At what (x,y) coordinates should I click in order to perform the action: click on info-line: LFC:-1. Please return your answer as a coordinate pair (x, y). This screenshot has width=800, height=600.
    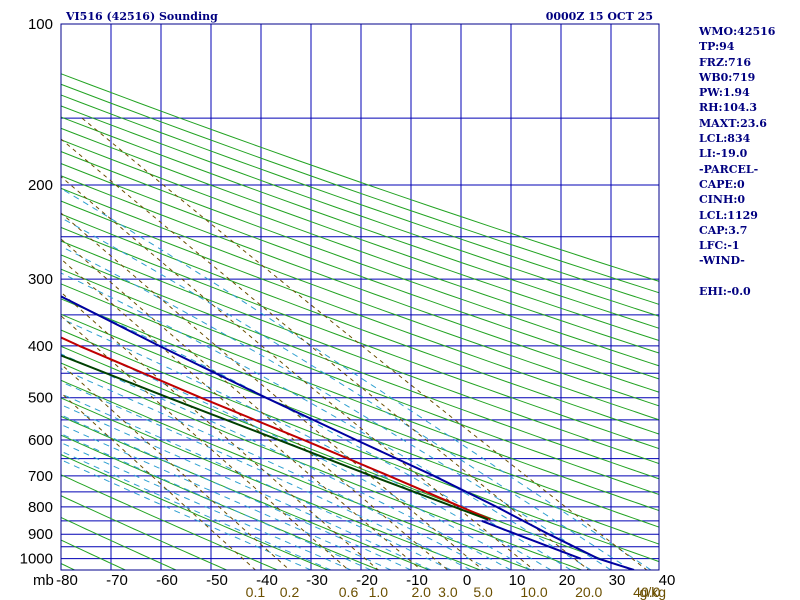
    Looking at the image, I should click on (719, 246).